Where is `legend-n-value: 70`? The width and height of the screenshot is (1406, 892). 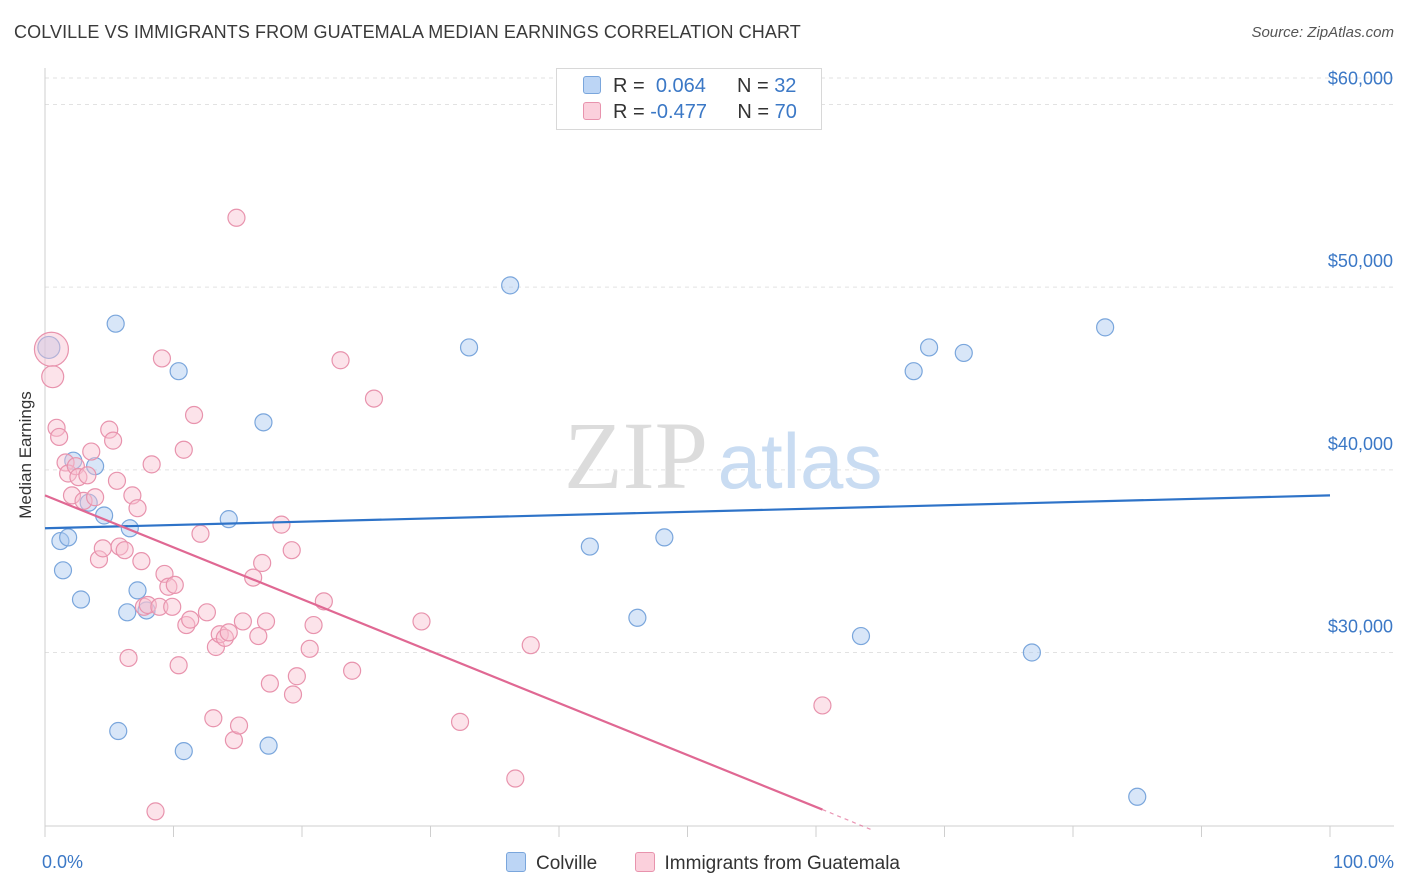
legend-n-value: 70 is located at coordinates (785, 112).